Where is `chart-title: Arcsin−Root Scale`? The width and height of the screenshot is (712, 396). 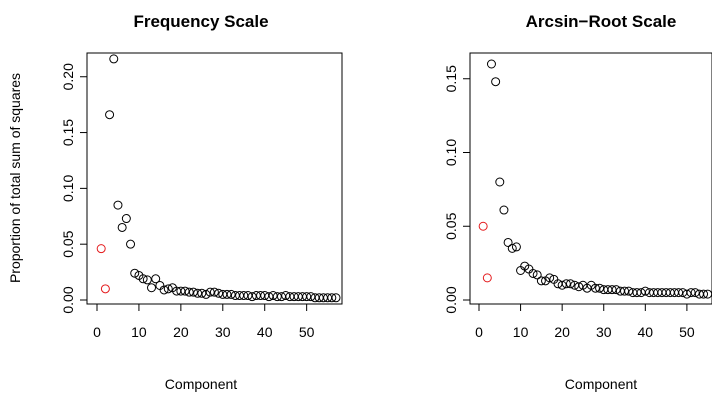 chart-title: Arcsin−Root Scale is located at coordinates (601, 21).